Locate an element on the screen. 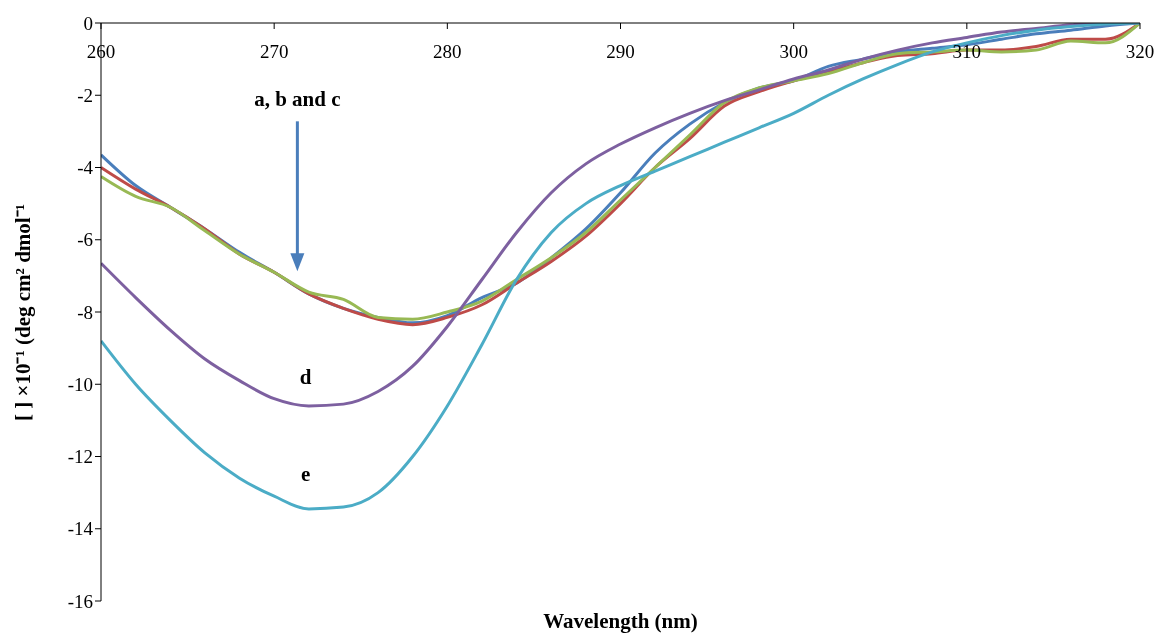 The image size is (1161, 643). y-tick-label: -8 is located at coordinates (85, 312).